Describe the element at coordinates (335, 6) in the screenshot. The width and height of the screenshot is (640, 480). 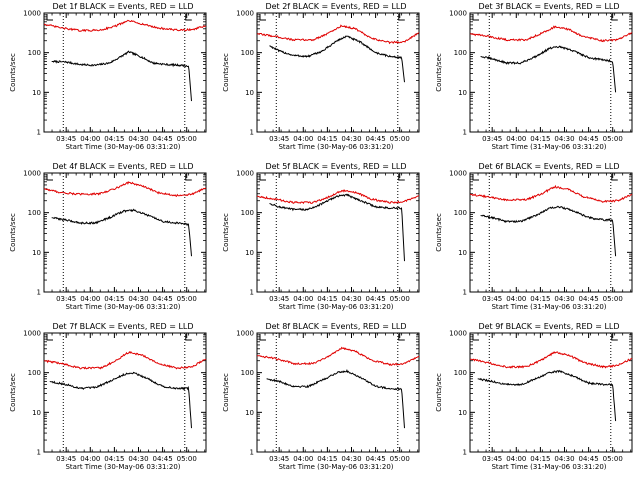
I see `chart-title: Det 2f BLACK = Events, RED = LLD` at that location.